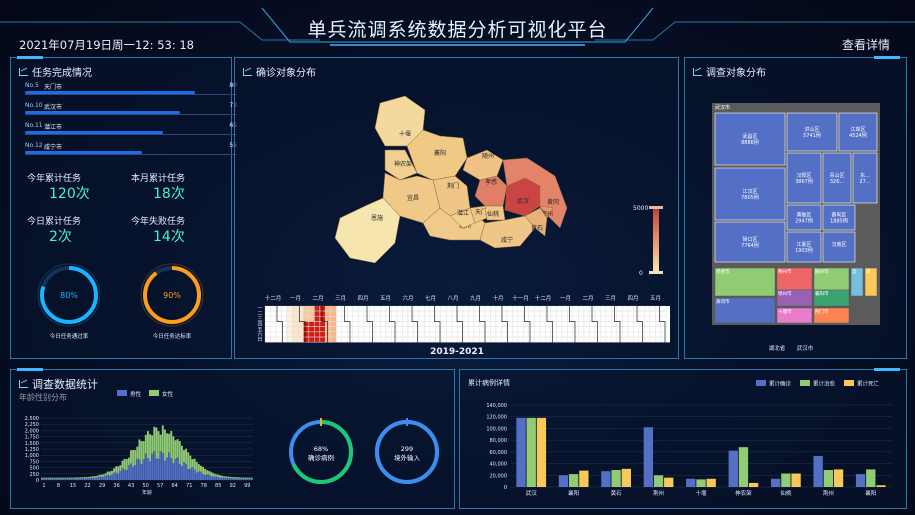 The height and width of the screenshot is (515, 915). Describe the element at coordinates (824, 384) in the screenshot. I see `legend-label: 累计治愈` at that location.